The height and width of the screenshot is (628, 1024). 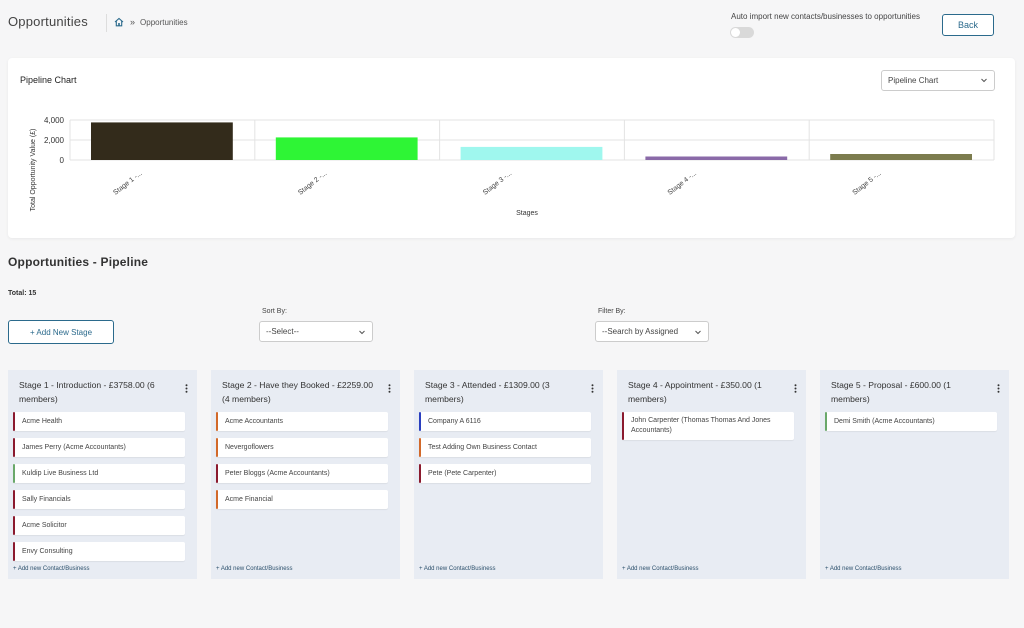 What do you see at coordinates (33, 170) in the screenshot?
I see `y-axis-label: Total Opportunity Value (£)` at bounding box center [33, 170].